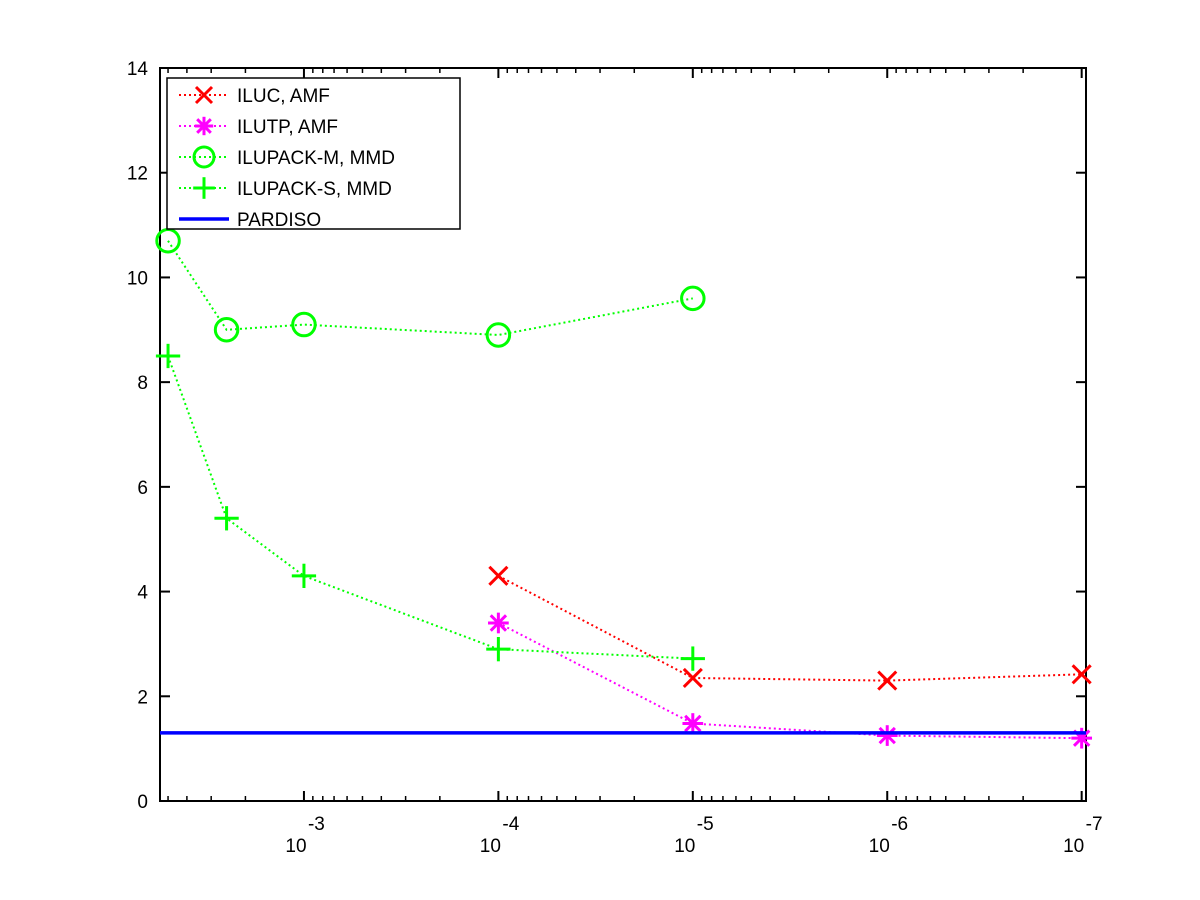 Image resolution: width=1200 pixels, height=900 pixels. Describe the element at coordinates (705, 824) in the screenshot. I see `x-tick-label-exponent: -5` at that location.